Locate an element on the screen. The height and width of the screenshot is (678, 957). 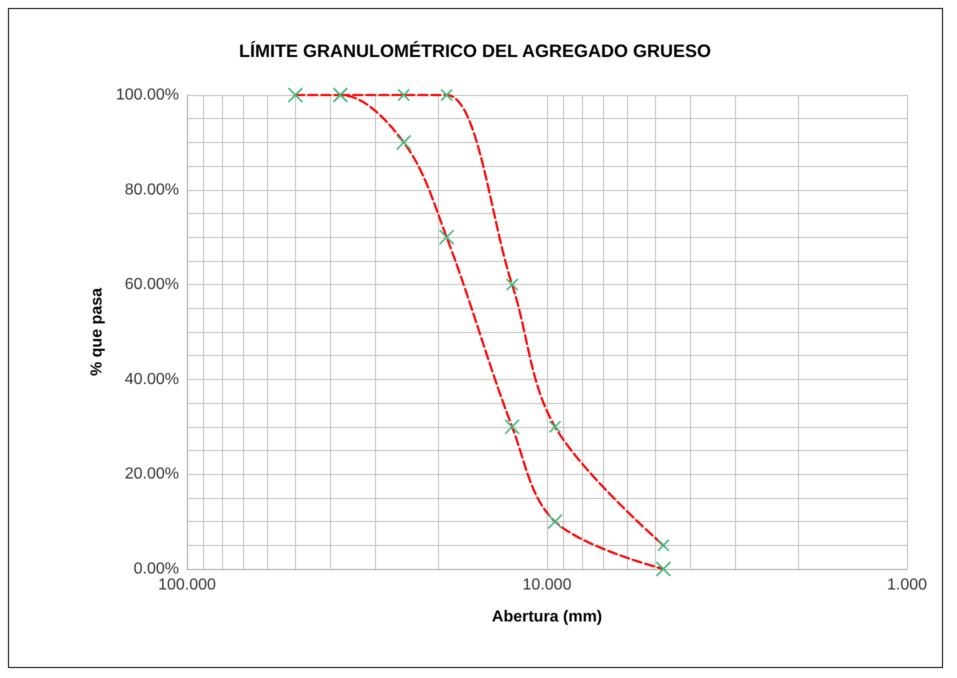
y-axis-title: % que pasa is located at coordinates (97, 332).